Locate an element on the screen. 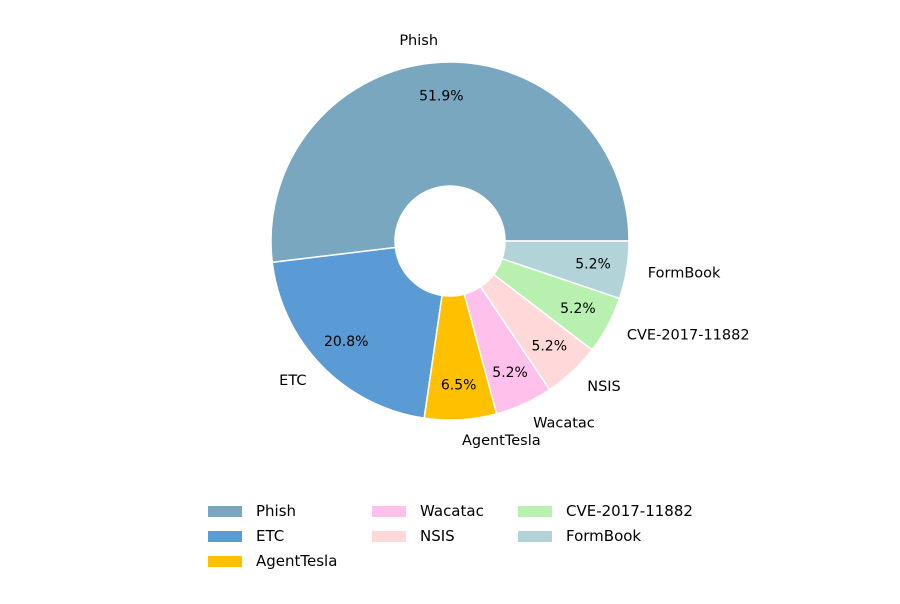 The height and width of the screenshot is (604, 900). percent-label-agenttesla: 6.5% is located at coordinates (459, 386).